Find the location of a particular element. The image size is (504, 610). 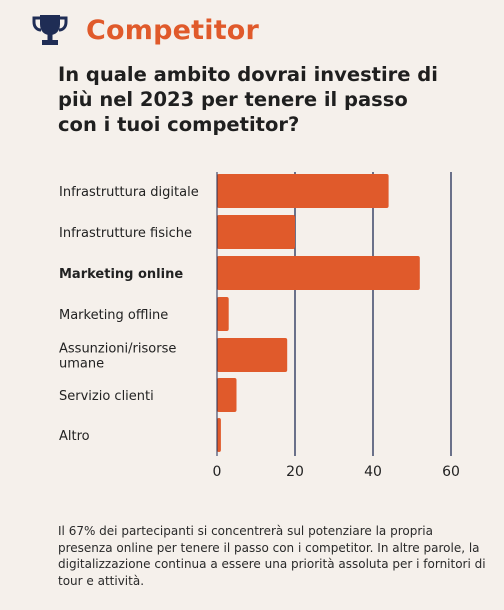

category-label: Servizio clienti is located at coordinates (106, 396).